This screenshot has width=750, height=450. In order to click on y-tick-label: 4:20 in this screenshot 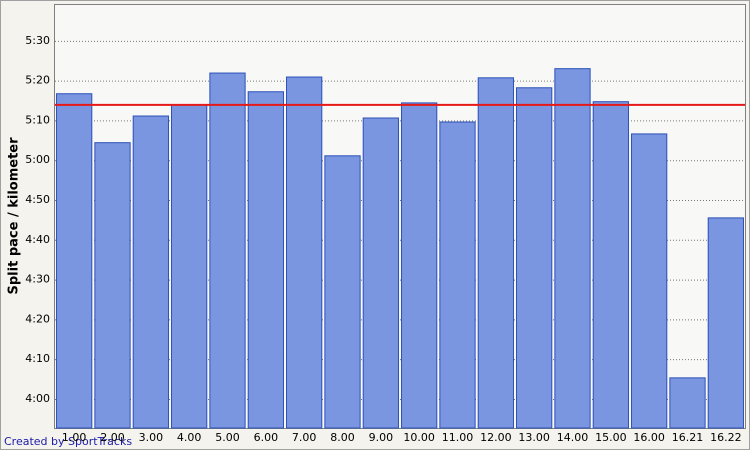, I will do `click(37, 318)`.